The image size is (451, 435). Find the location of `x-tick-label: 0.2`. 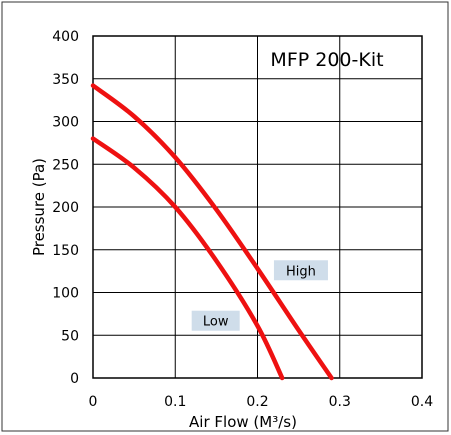

x-tick-label: 0.2 is located at coordinates (257, 402).